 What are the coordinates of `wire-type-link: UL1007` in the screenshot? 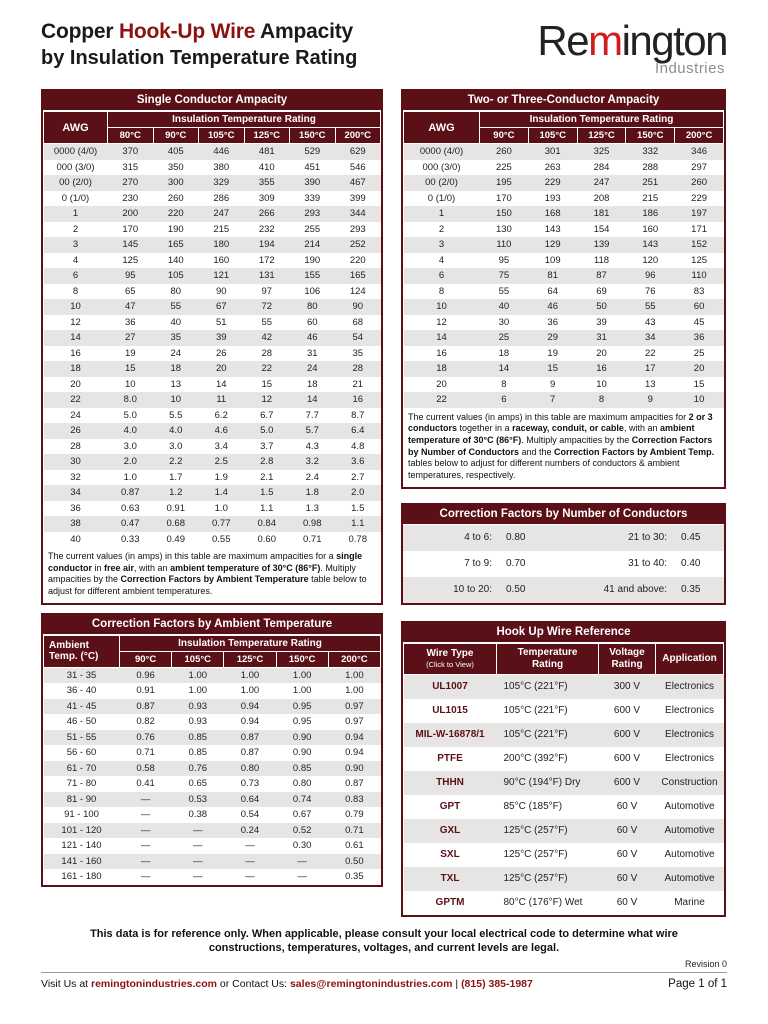 It's located at (450, 686).